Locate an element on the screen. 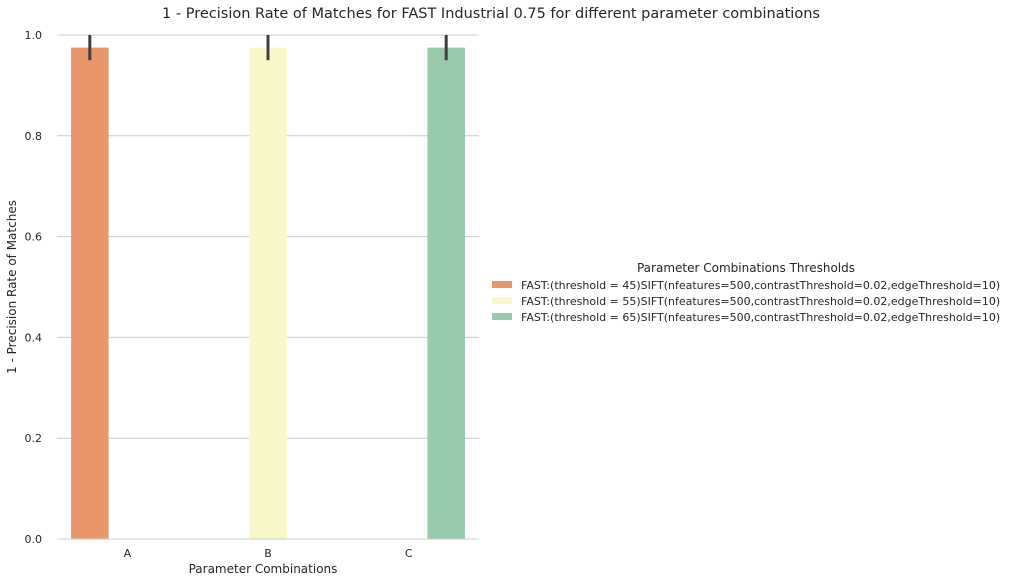 The image size is (1012, 582). y-tick-label: 1.0 is located at coordinates (34, 35).